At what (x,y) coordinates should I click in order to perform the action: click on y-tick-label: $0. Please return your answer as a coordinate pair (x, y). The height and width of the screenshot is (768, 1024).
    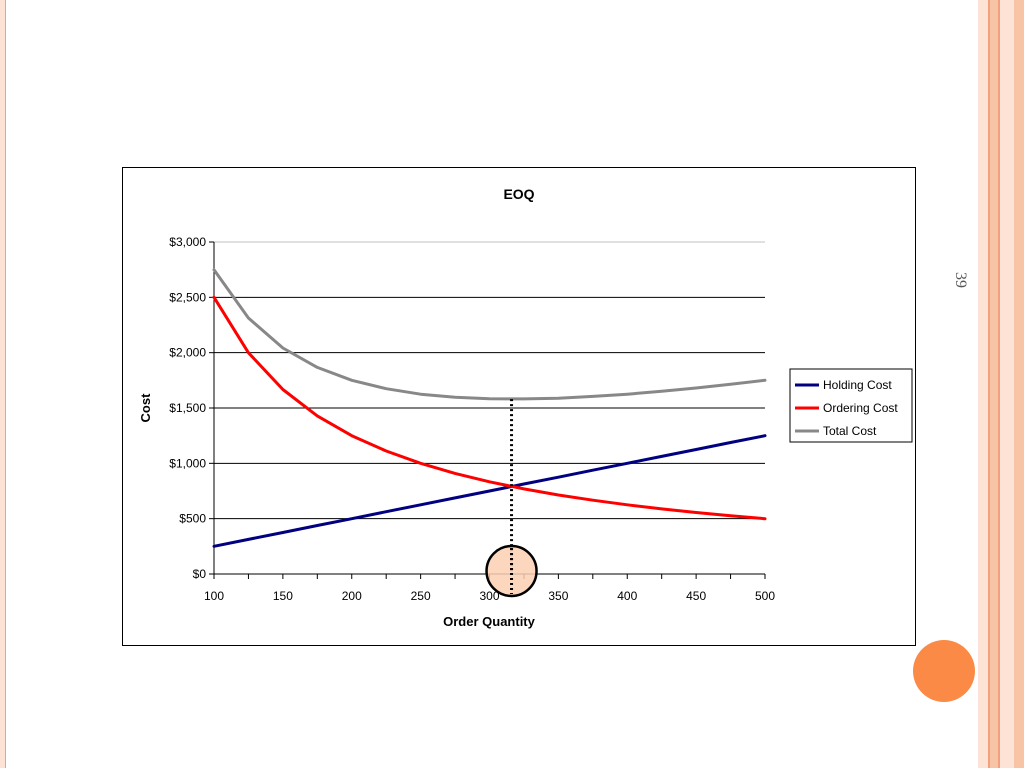
    Looking at the image, I should click on (200, 574).